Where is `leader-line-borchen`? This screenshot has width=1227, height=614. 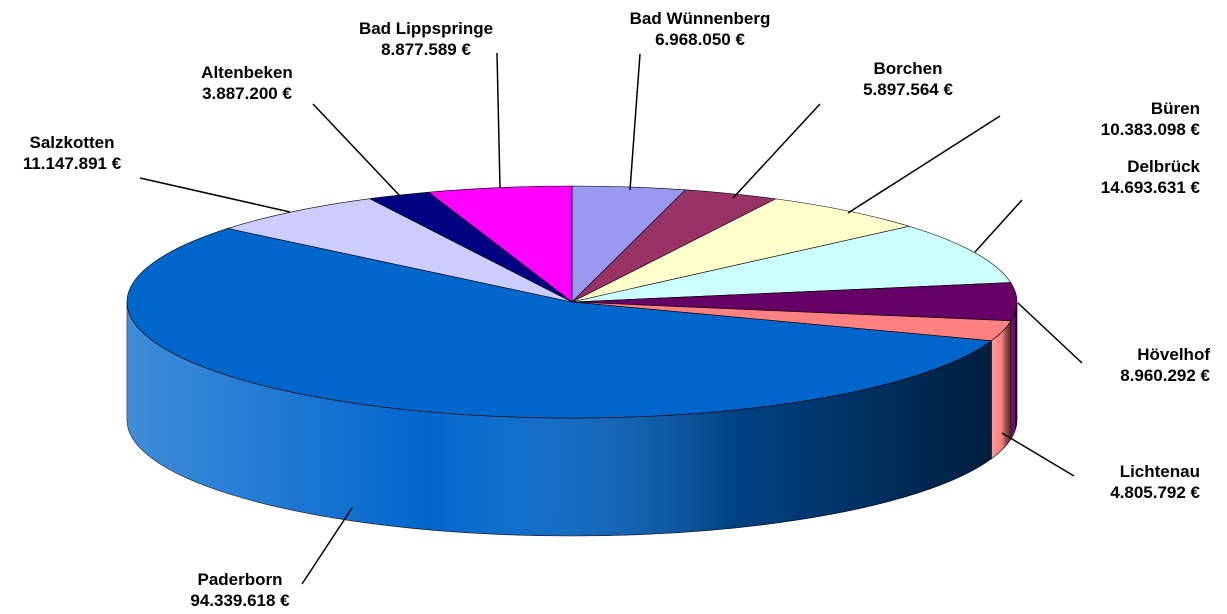 leader-line-borchen is located at coordinates (776, 151).